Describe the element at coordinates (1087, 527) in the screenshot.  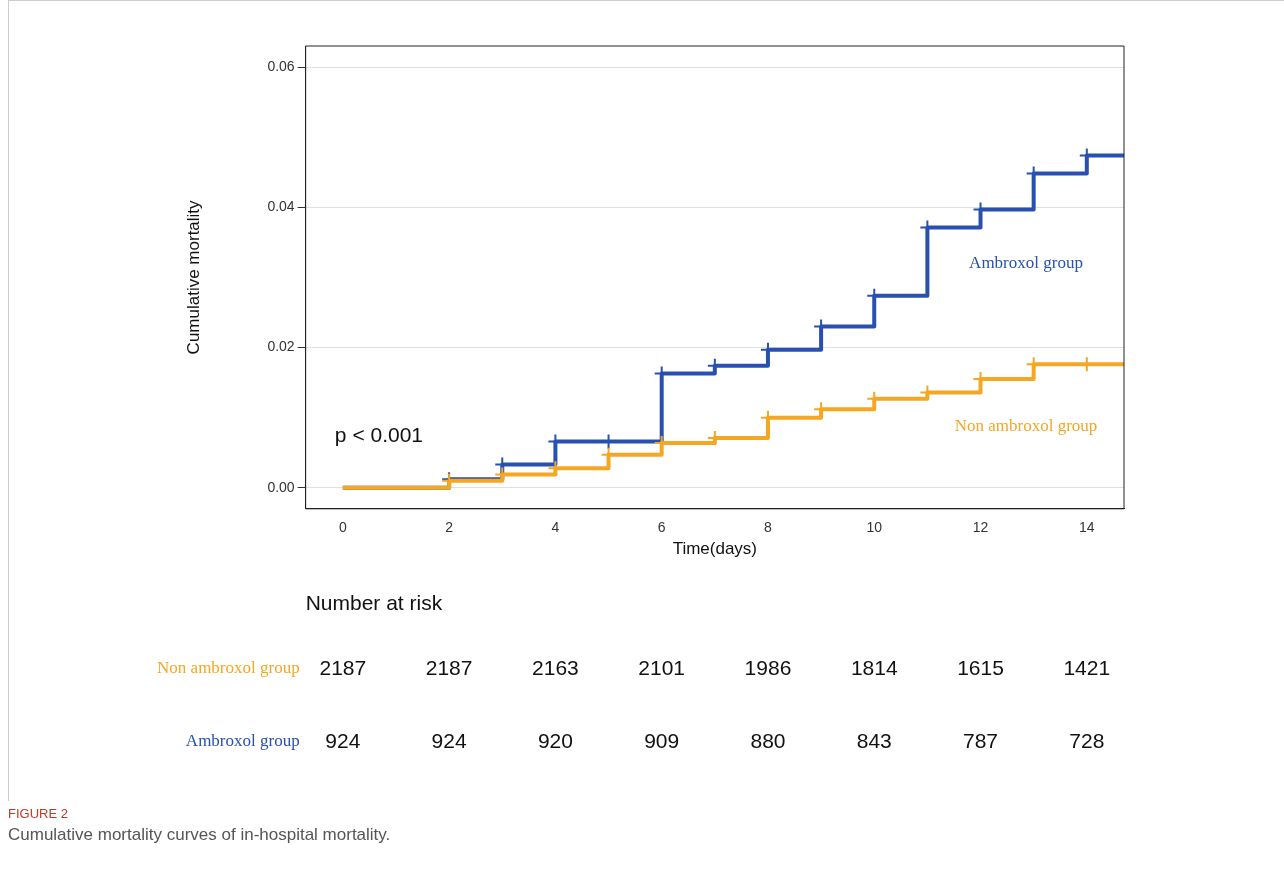
I see `x-tick-label: 14` at that location.